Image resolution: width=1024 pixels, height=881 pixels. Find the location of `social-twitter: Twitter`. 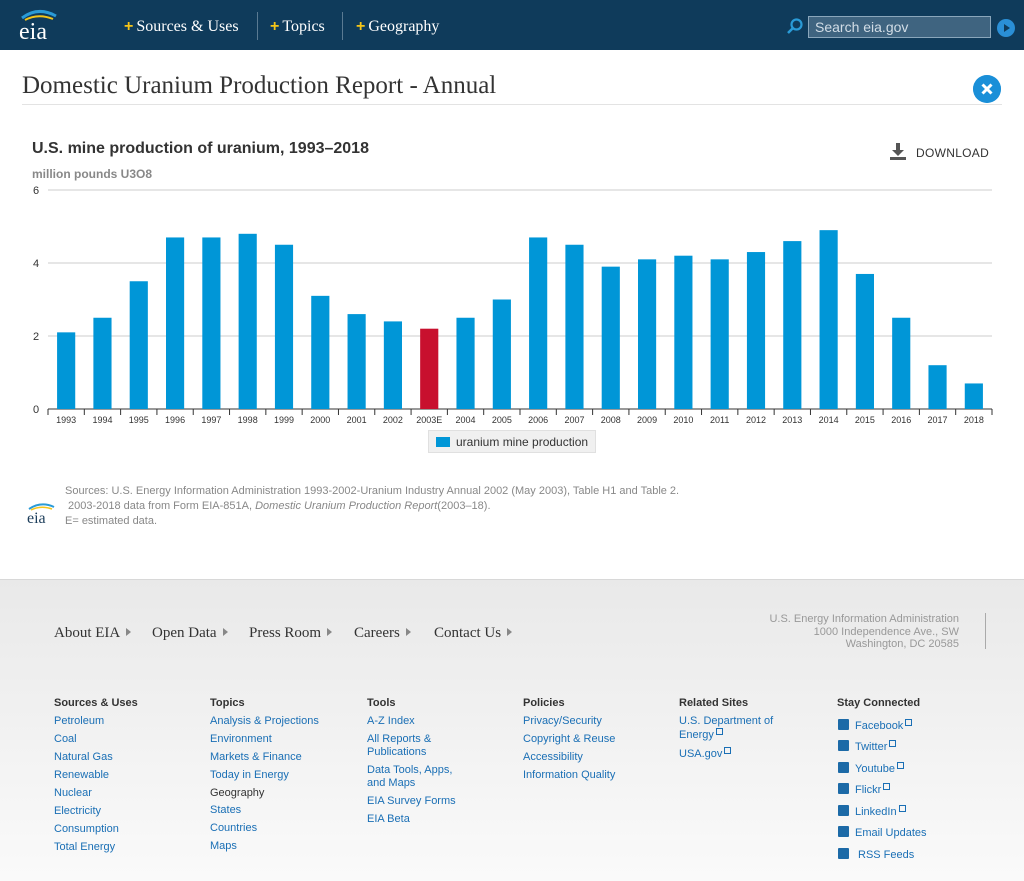

social-twitter: Twitter is located at coordinates (867, 746).